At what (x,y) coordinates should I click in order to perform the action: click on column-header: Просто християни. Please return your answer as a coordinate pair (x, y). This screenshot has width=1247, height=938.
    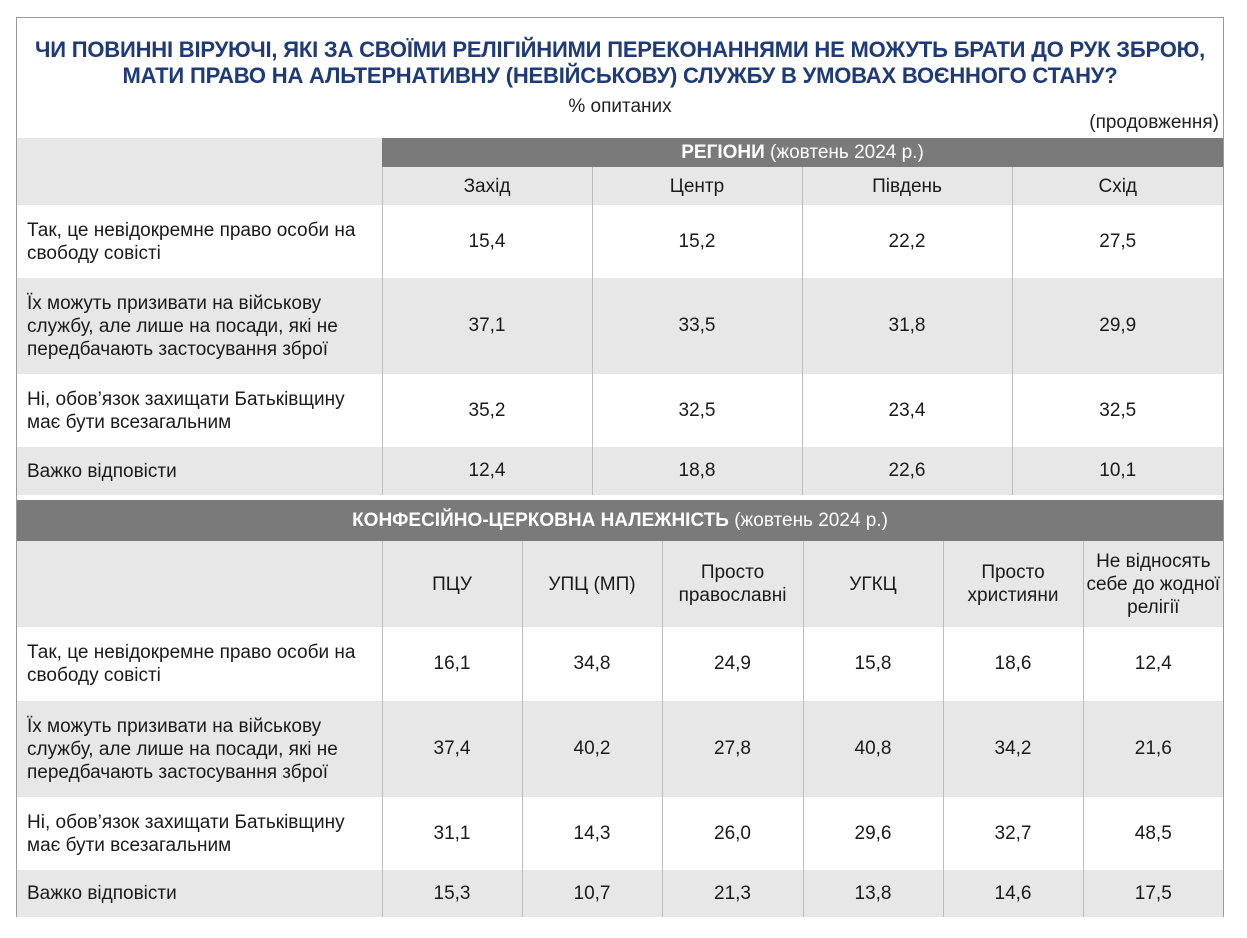
    Looking at the image, I should click on (1012, 584).